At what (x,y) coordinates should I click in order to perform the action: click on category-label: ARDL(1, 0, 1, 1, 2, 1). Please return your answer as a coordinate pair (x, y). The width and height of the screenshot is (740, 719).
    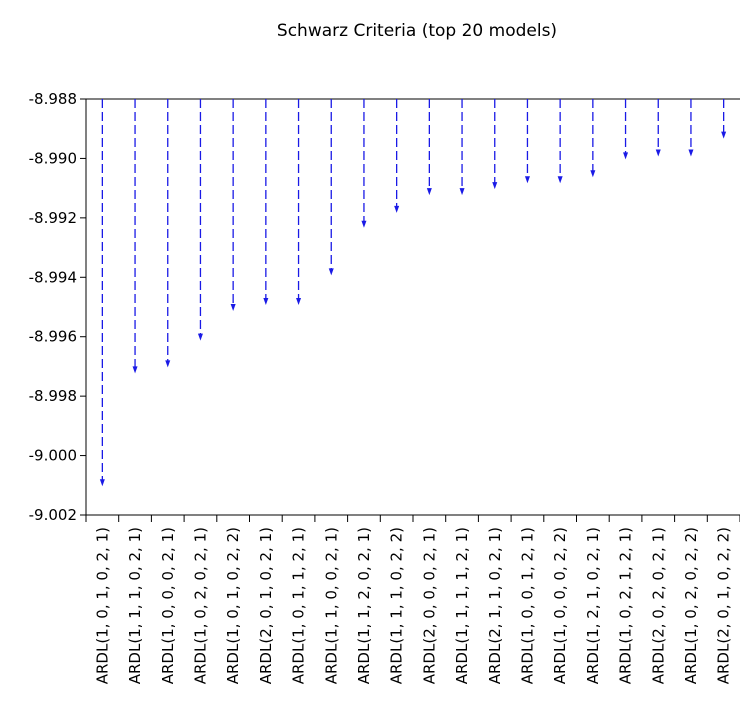
    Looking at the image, I should click on (299, 605).